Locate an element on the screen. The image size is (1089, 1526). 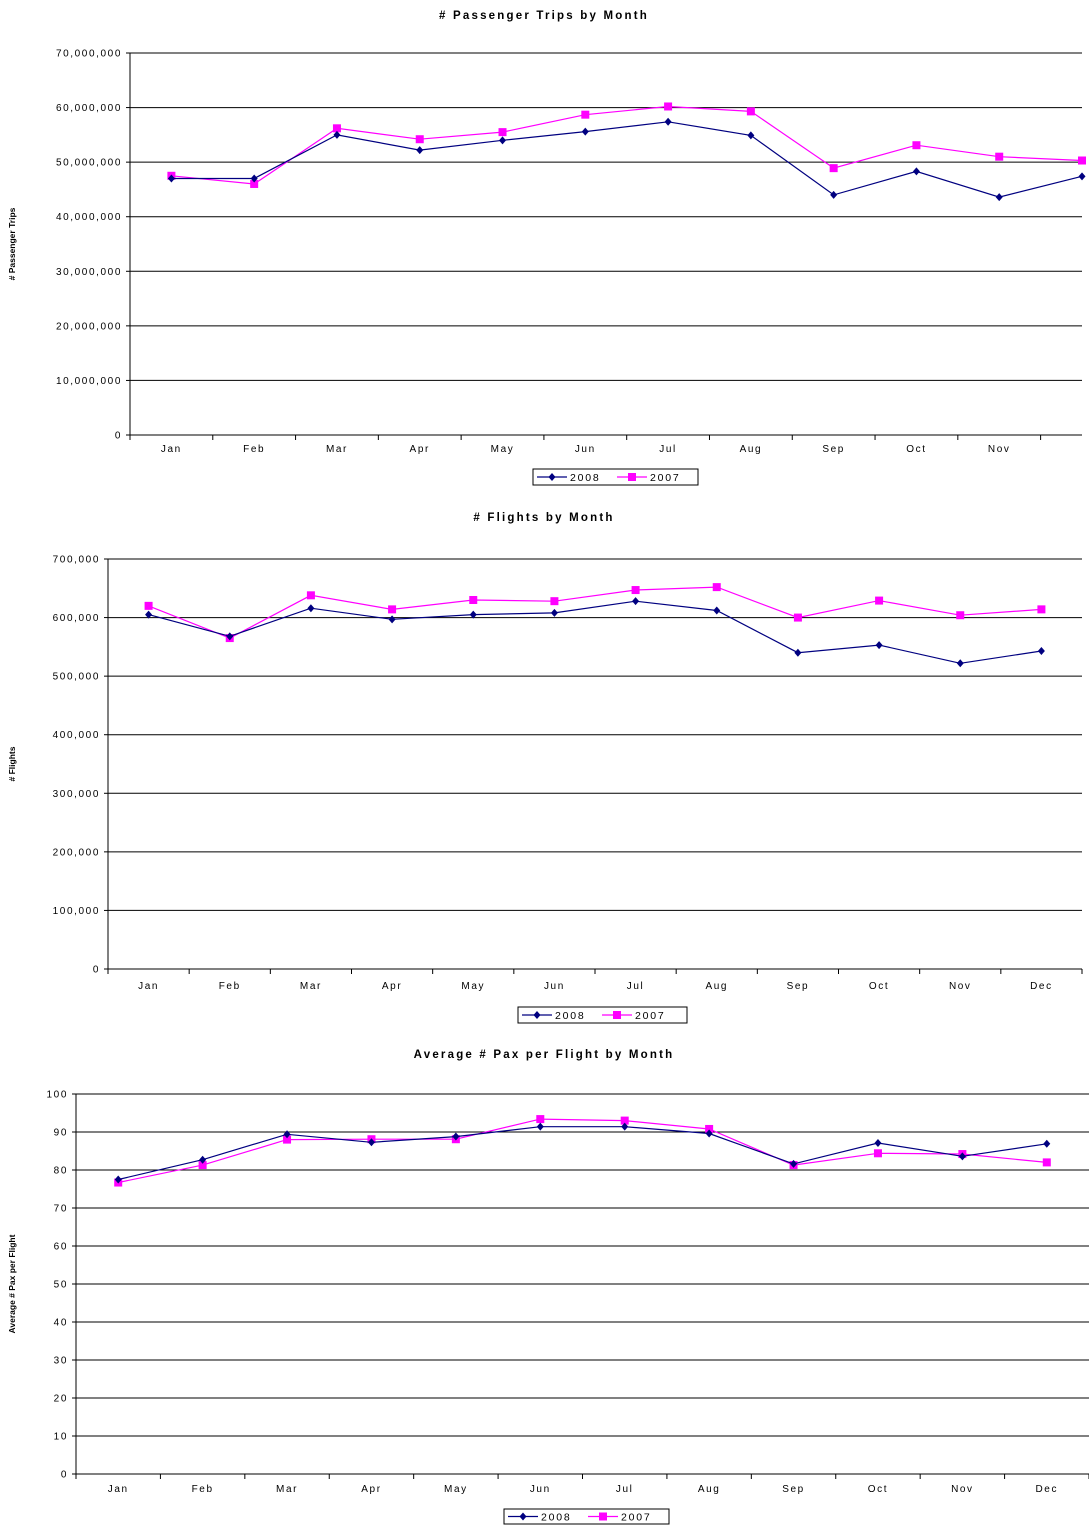
chart-title: # Passenger Trips by Month is located at coordinates (544, 16).